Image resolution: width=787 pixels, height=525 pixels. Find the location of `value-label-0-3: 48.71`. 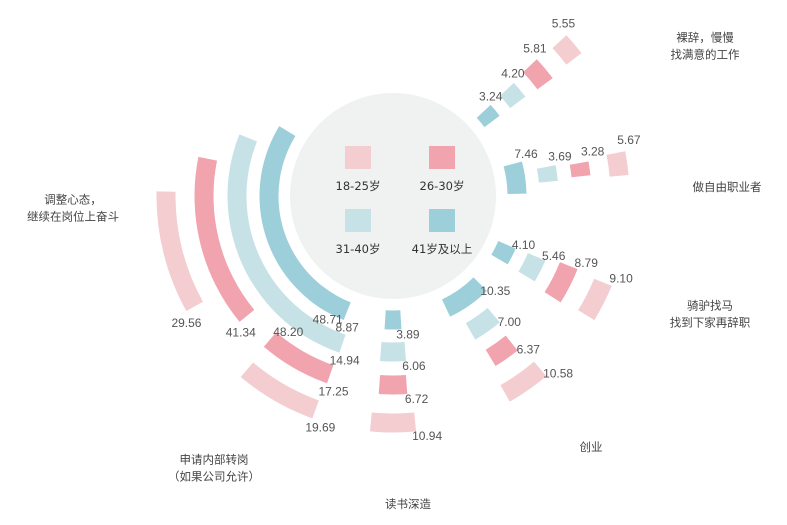

value-label-0-3: 48.71 is located at coordinates (328, 319).